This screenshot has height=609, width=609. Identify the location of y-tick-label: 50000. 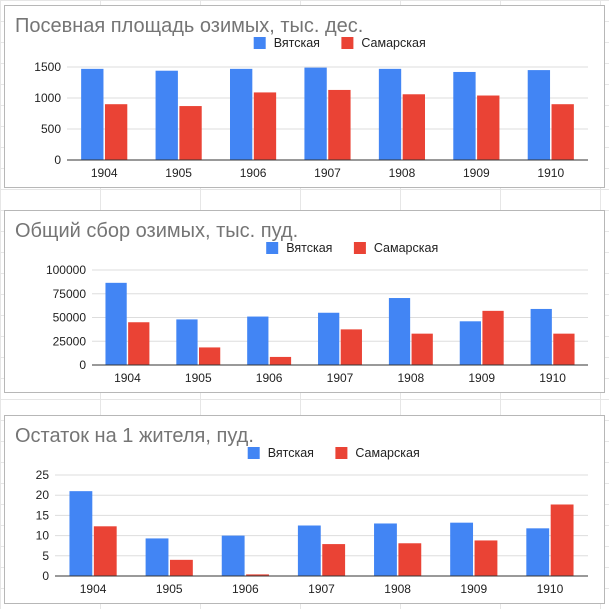
(70, 318).